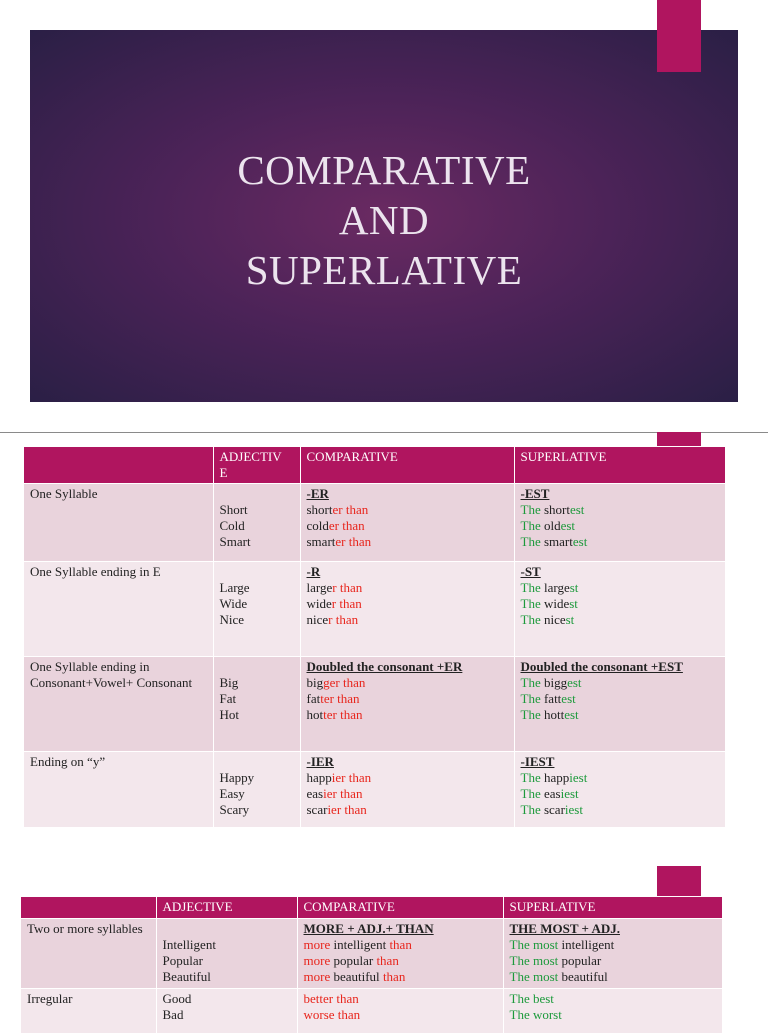  What do you see at coordinates (620, 588) in the screenshot?
I see `superlative-example: The largest` at bounding box center [620, 588].